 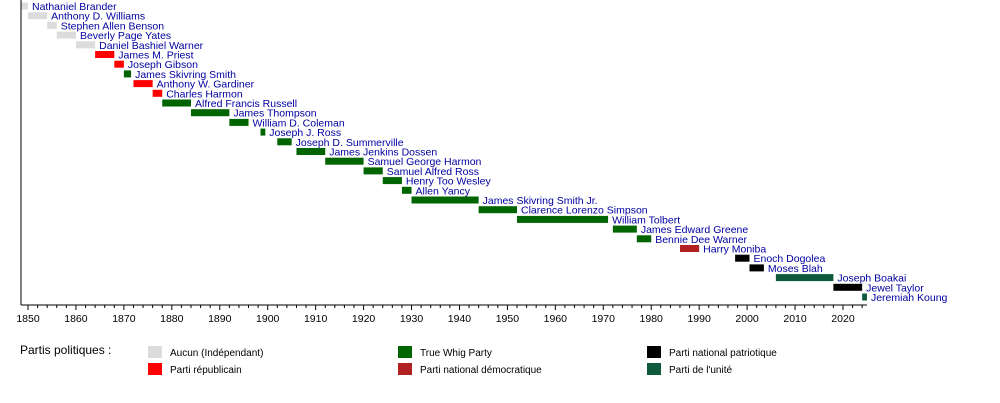 What do you see at coordinates (350, 143) in the screenshot?
I see `bar-label: Joseph D. Summerville` at bounding box center [350, 143].